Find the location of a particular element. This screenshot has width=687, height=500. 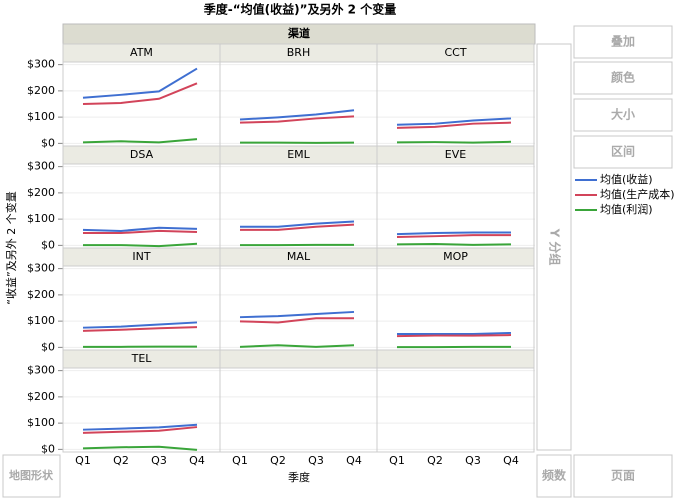

button-label: 大小 is located at coordinates (623, 114).